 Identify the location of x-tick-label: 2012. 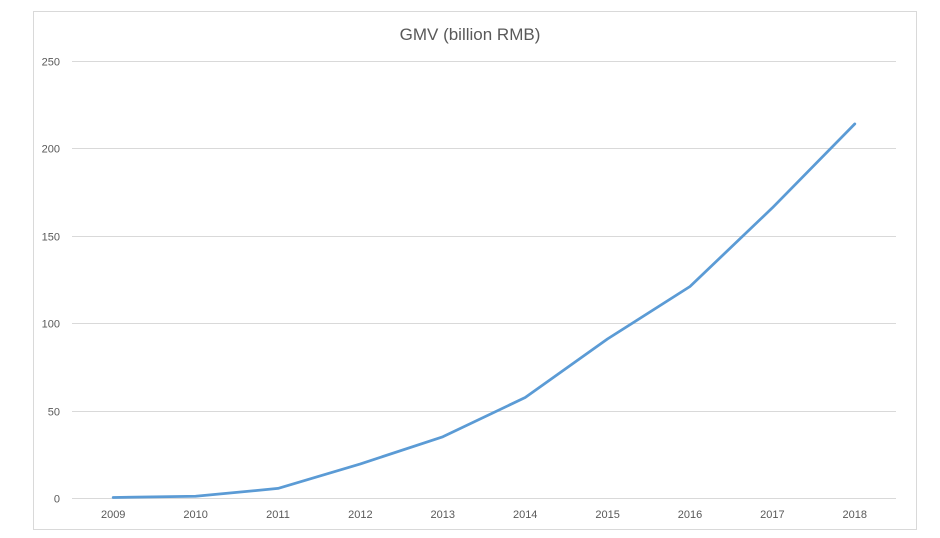
(360, 515).